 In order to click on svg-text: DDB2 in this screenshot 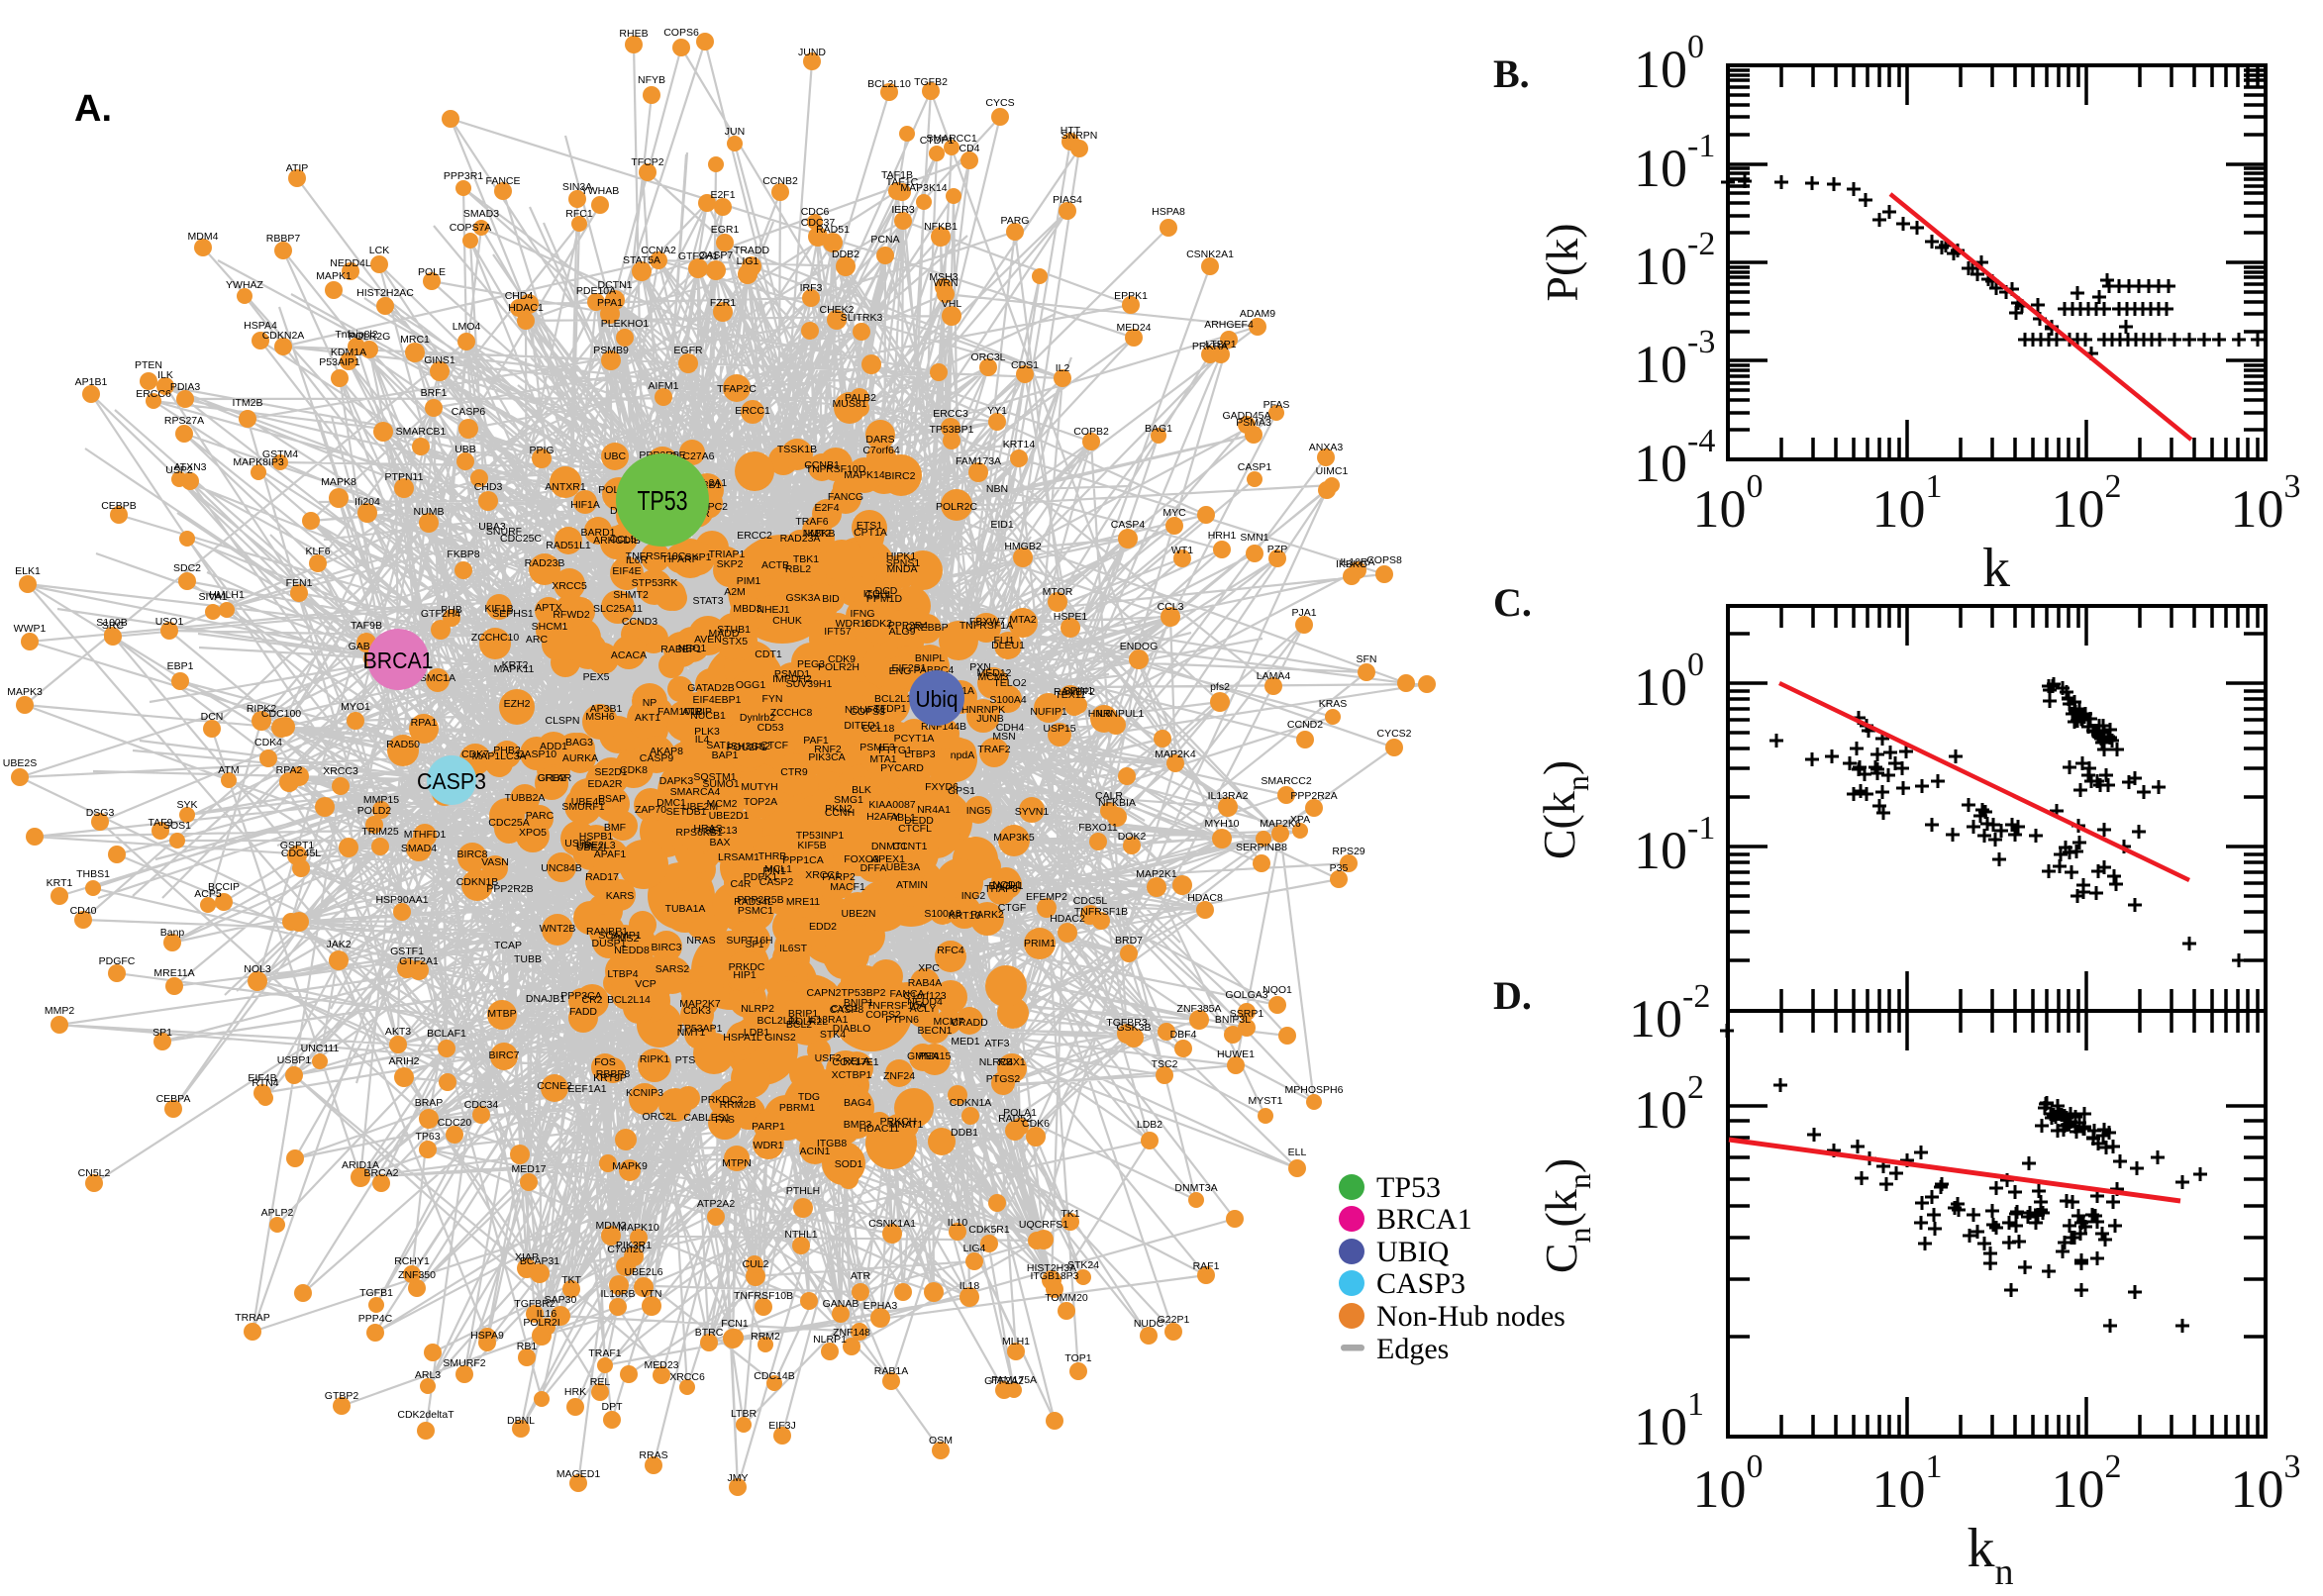, I will do `click(845, 254)`.